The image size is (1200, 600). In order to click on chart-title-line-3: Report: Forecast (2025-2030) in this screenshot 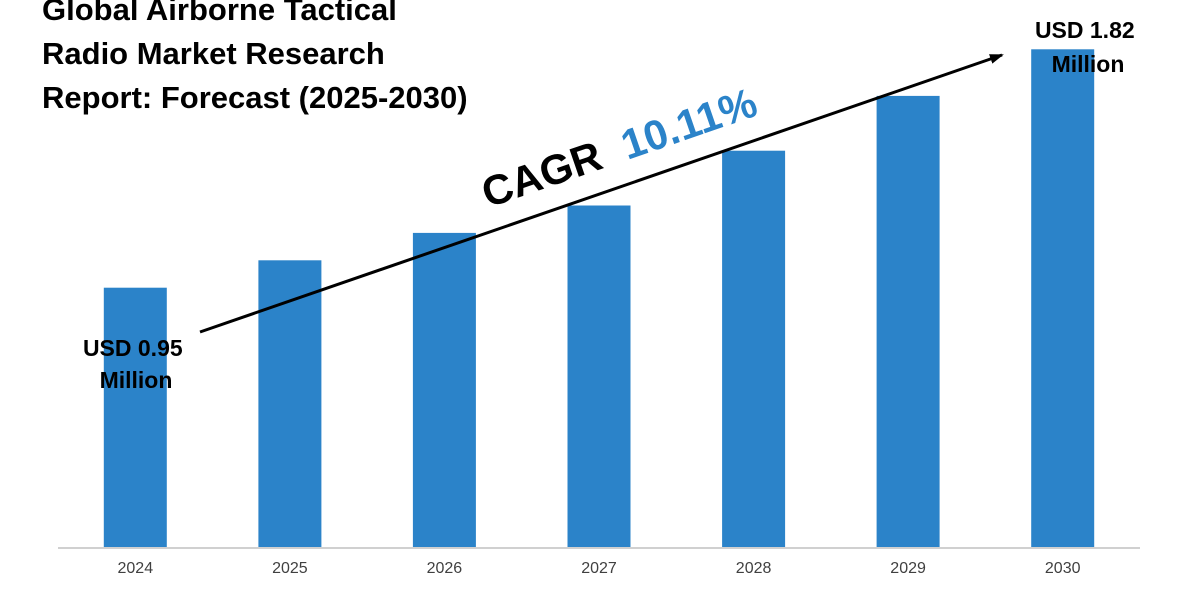, I will do `click(255, 97)`.